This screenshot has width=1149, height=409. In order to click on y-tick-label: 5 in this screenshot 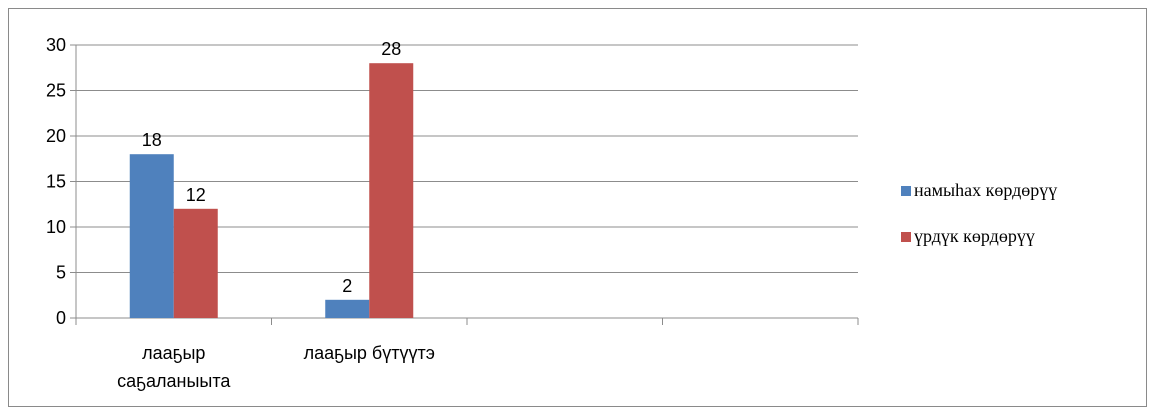, I will do `click(61, 273)`.